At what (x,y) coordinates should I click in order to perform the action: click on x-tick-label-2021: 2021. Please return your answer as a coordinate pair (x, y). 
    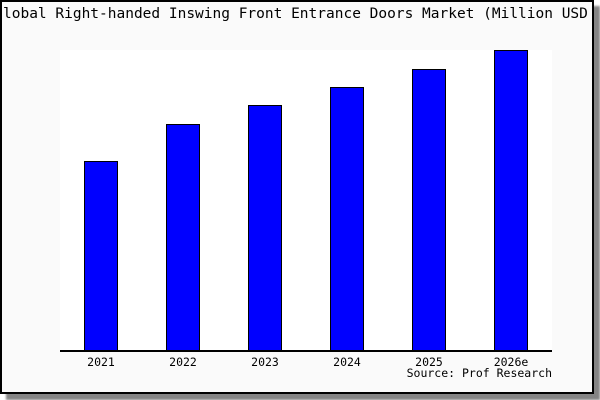
    Looking at the image, I should click on (101, 362).